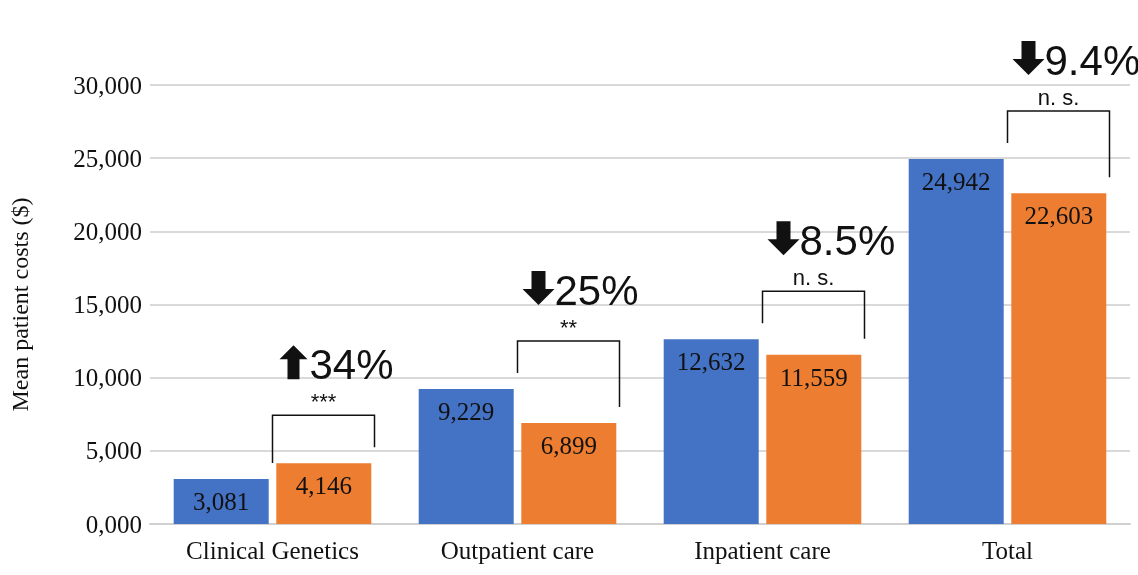  Describe the element at coordinates (1007, 550) in the screenshot. I see `x-tick-label: Total` at that location.